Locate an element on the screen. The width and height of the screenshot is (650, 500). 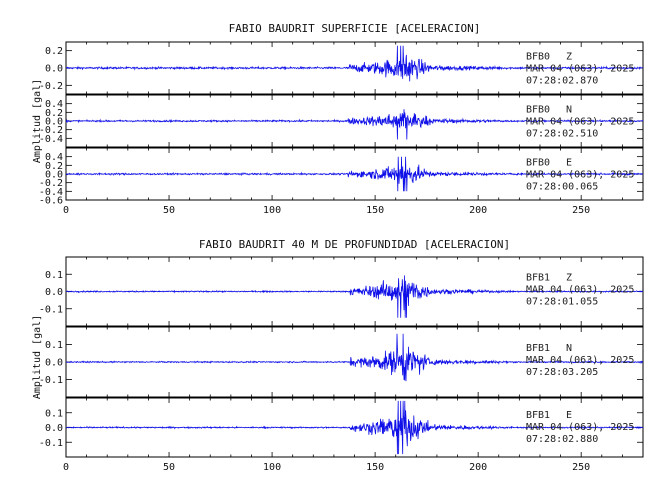
record-time: 07:28:03.205 is located at coordinates (562, 372).